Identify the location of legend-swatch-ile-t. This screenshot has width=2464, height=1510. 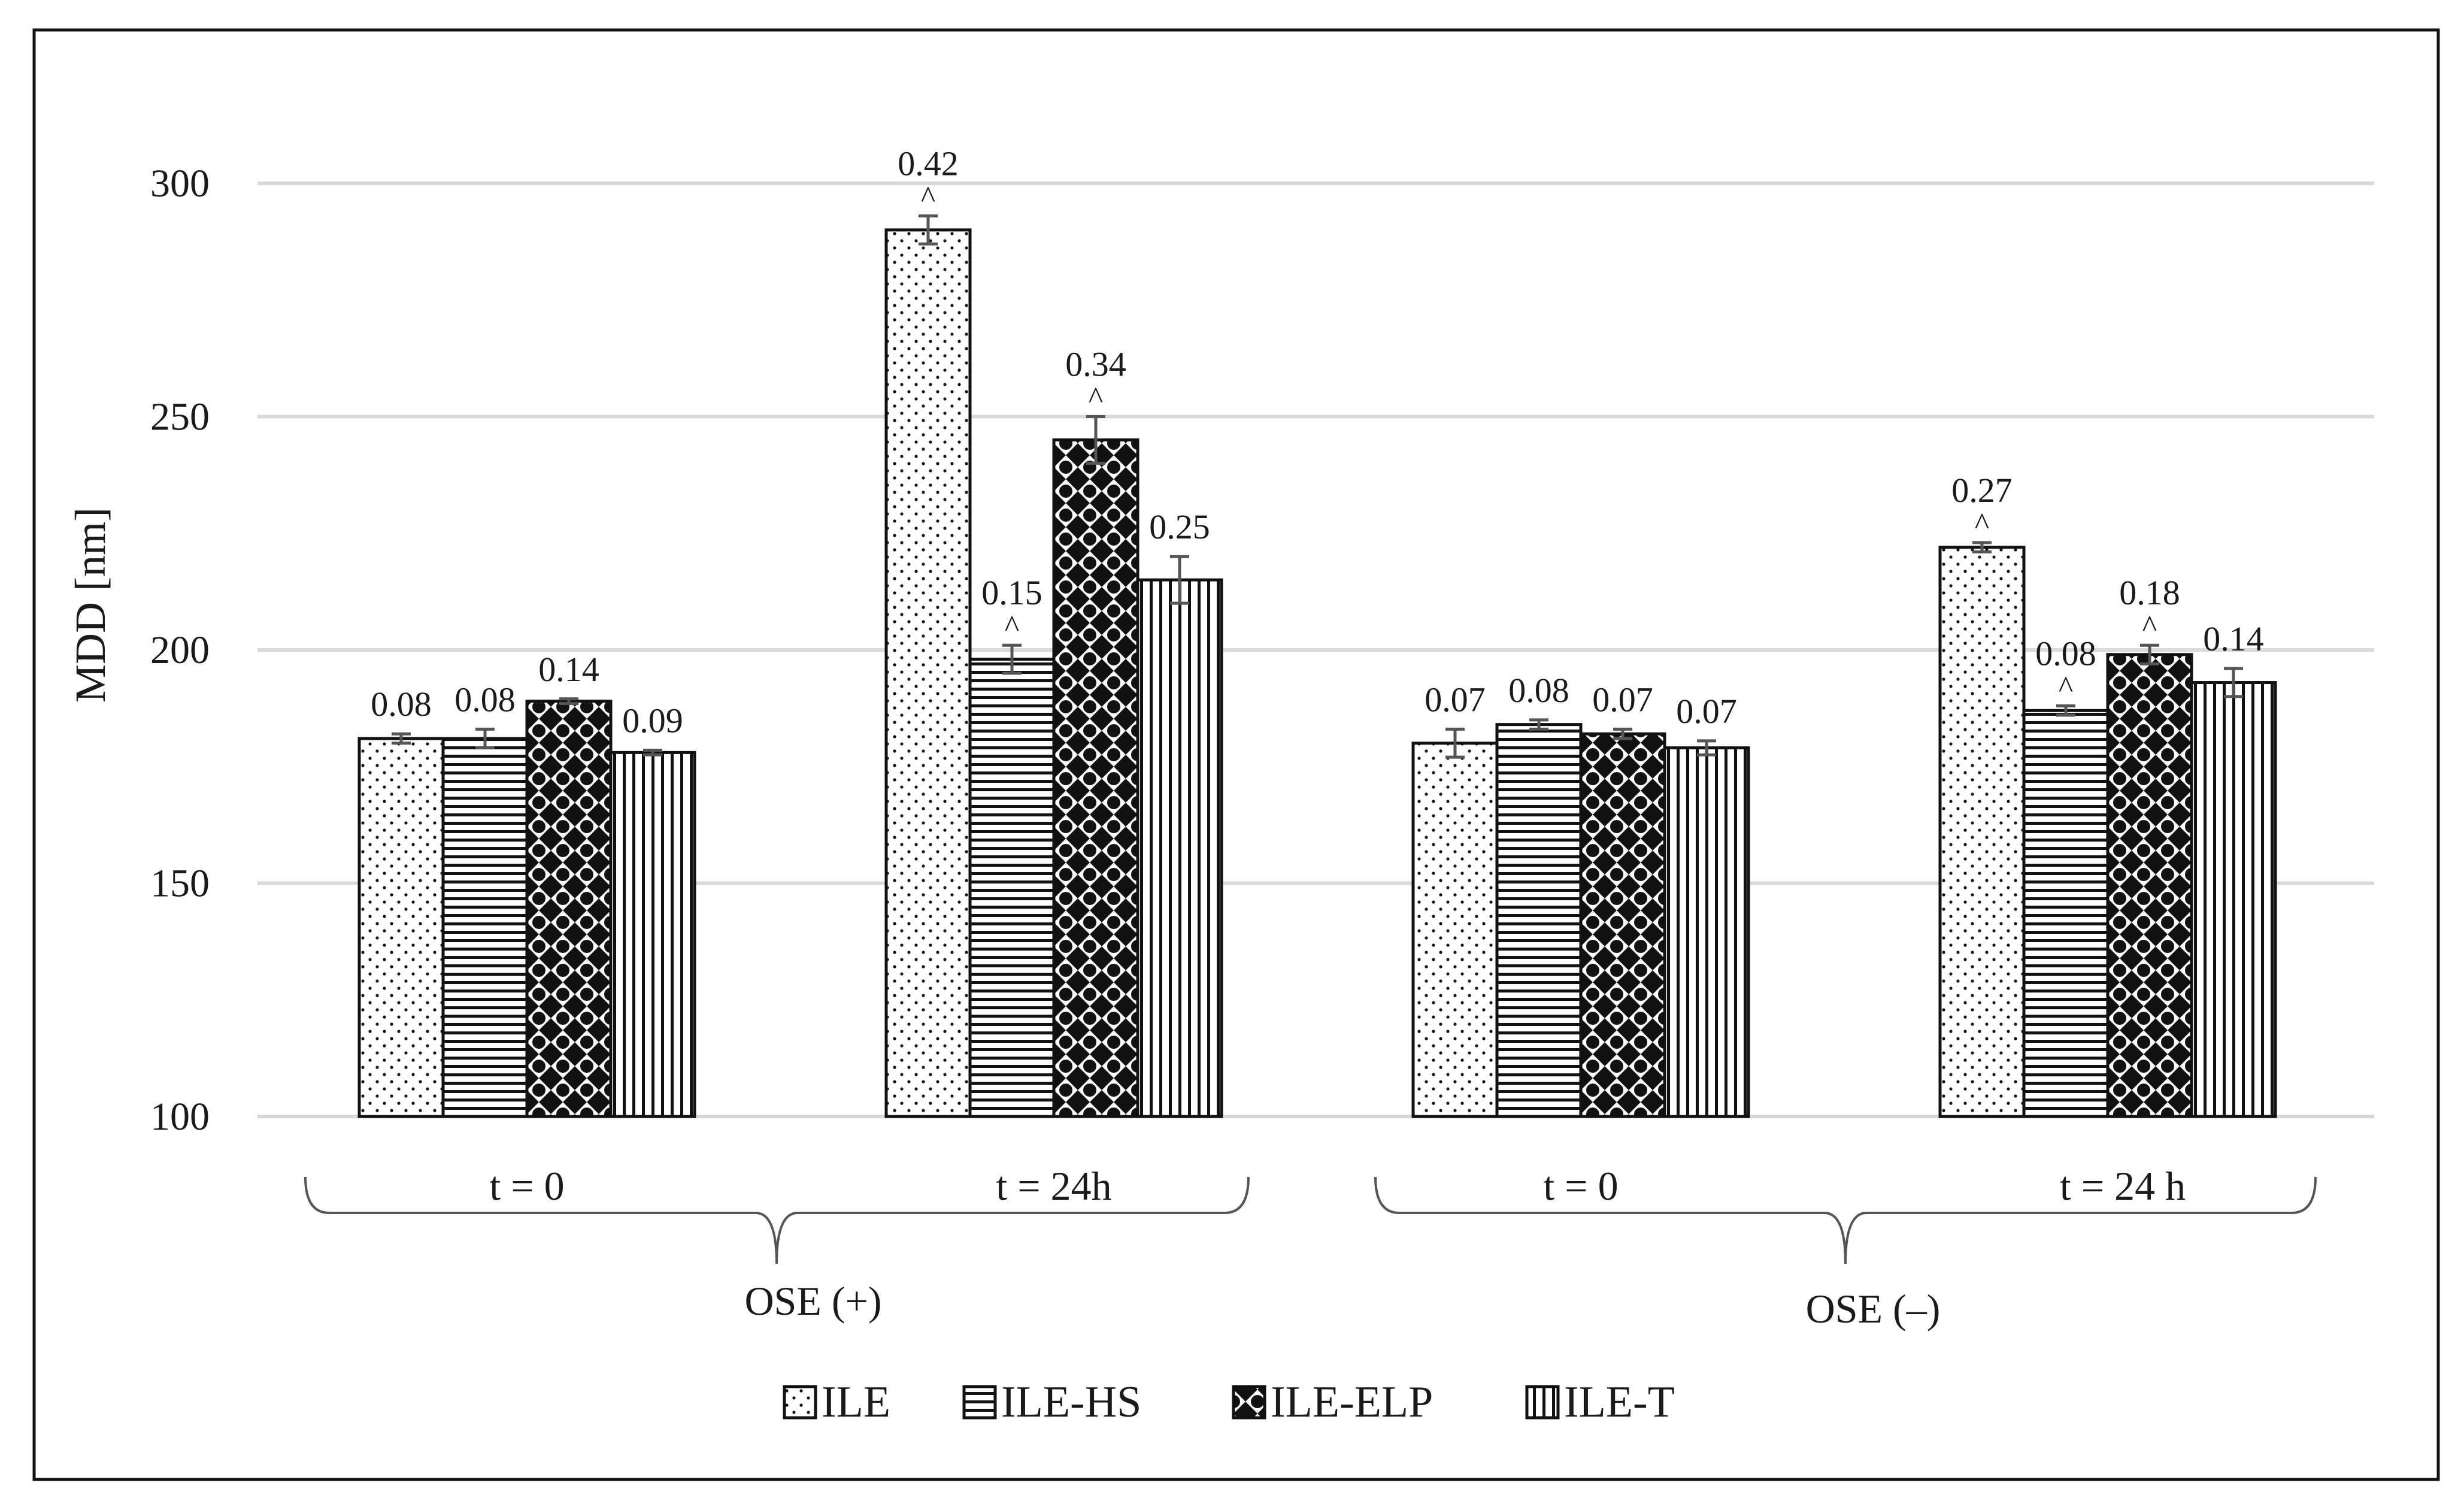
(1542, 1402).